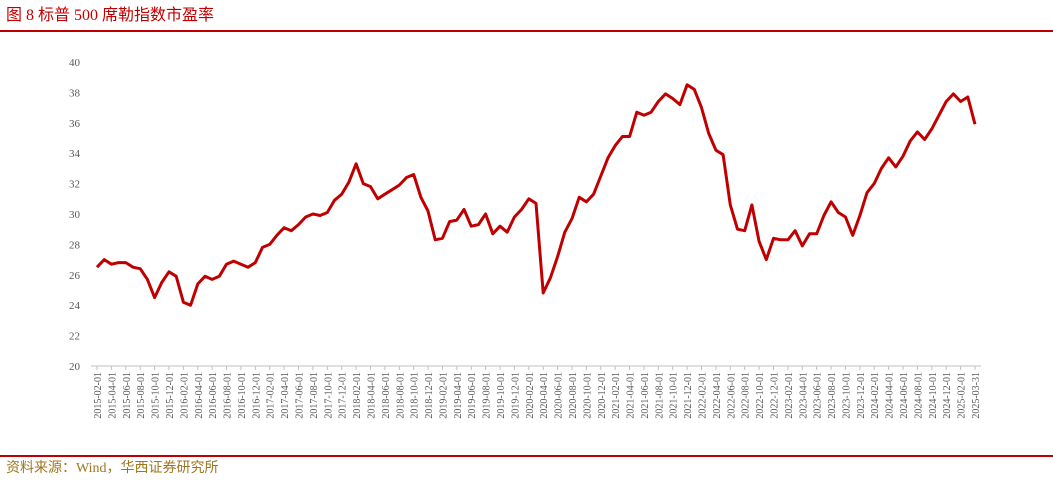 The image size is (1053, 482). I want to click on x-tick-label: 2024-06-01, so click(904, 395).